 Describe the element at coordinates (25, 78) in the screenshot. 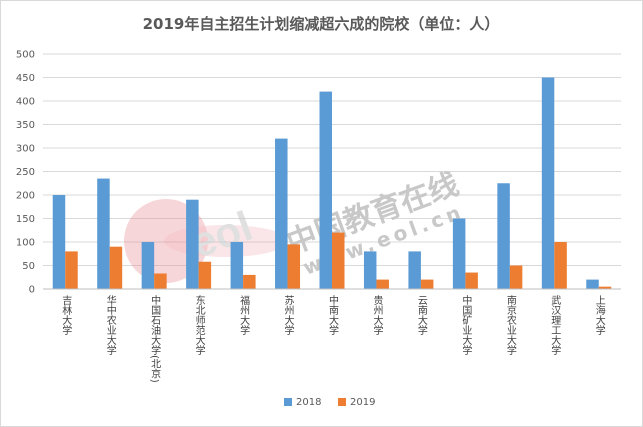

I see `y-tick-label: 450` at that location.